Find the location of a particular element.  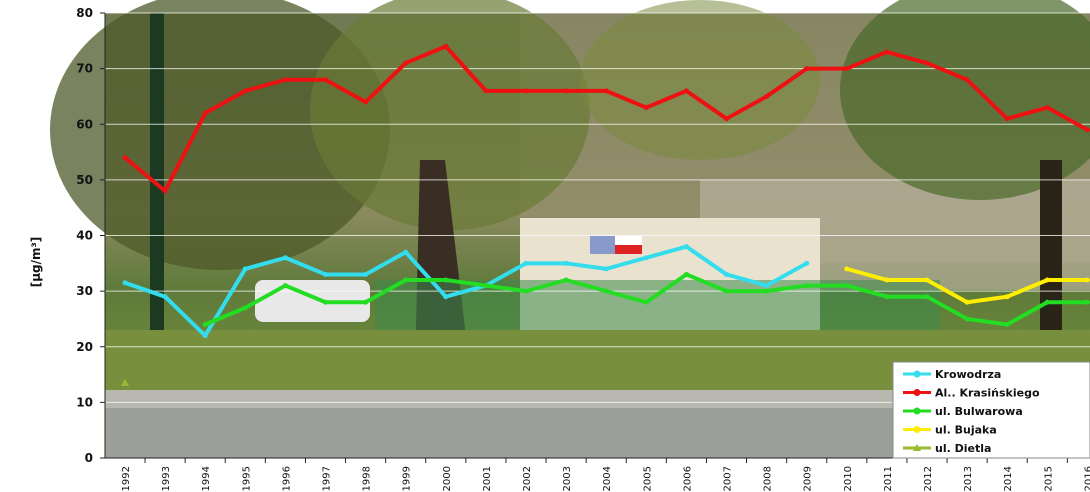

x-tick-label-1994: 1994 is located at coordinates (206, 478).